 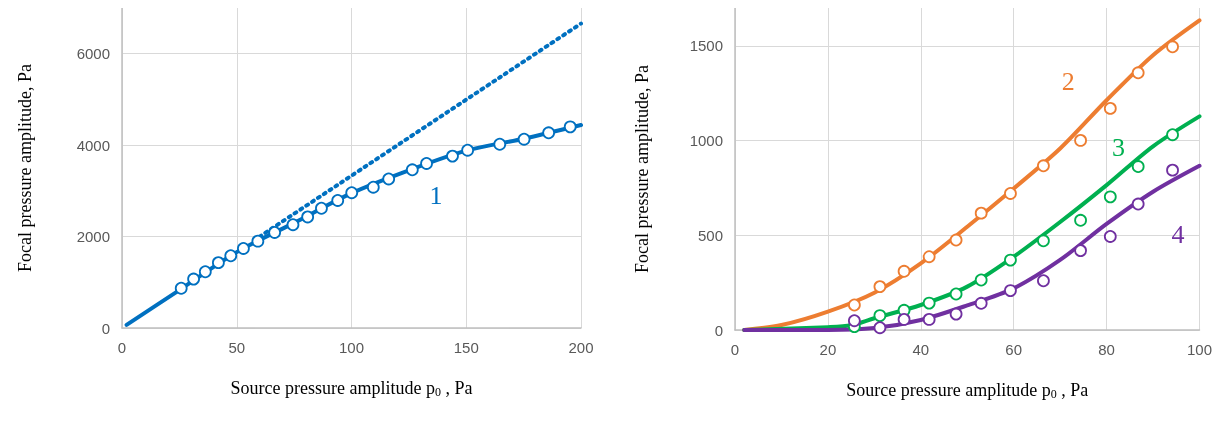 I want to click on y-tick-label: 6000, so click(x=93, y=54).